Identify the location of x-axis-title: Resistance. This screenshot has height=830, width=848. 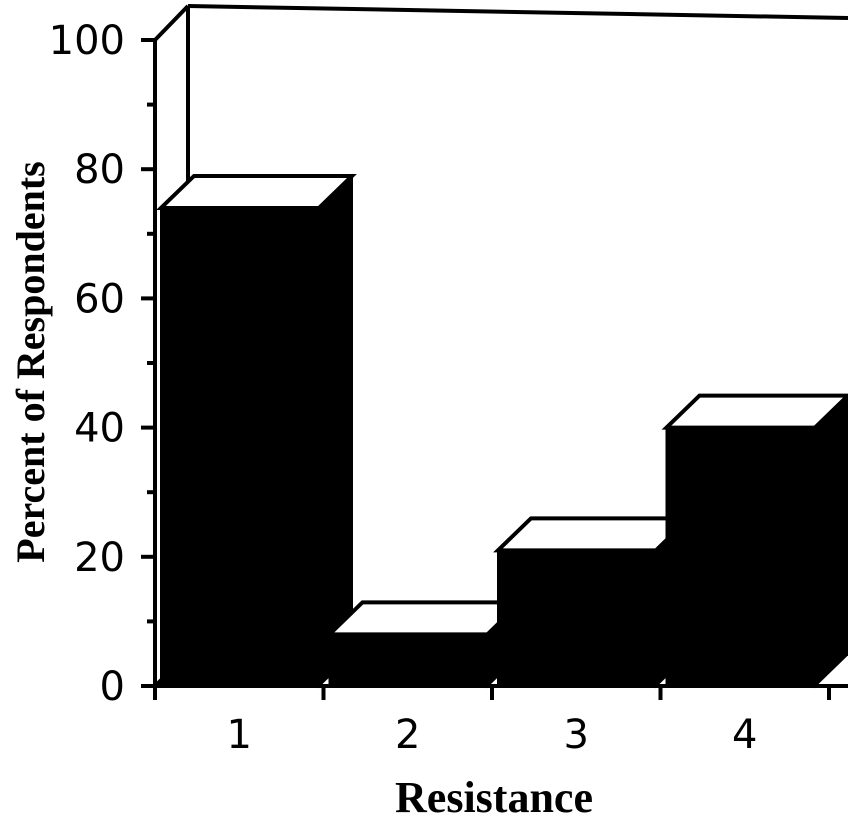
(494, 797).